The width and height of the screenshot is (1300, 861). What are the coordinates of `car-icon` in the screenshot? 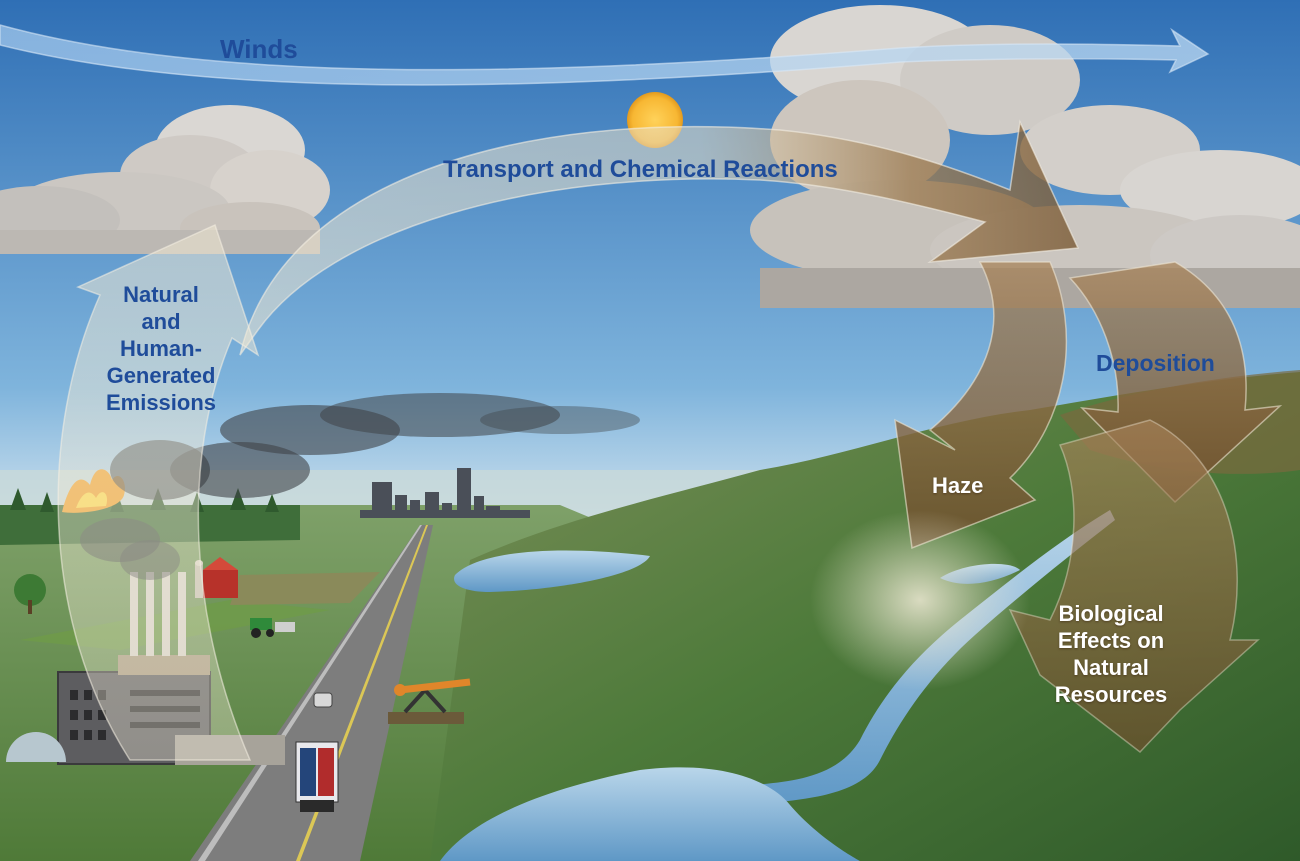 It's located at (323, 700).